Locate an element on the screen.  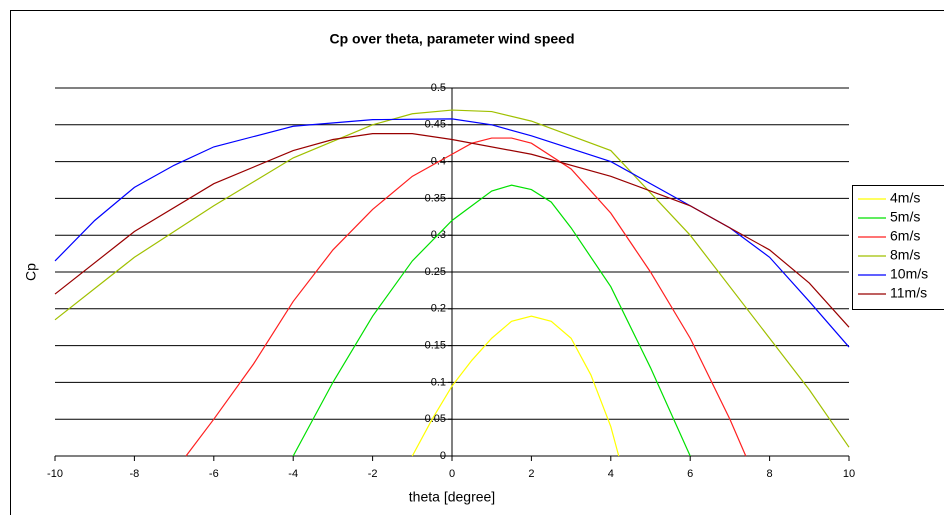
legend-label: 11m/s is located at coordinates (908, 293).